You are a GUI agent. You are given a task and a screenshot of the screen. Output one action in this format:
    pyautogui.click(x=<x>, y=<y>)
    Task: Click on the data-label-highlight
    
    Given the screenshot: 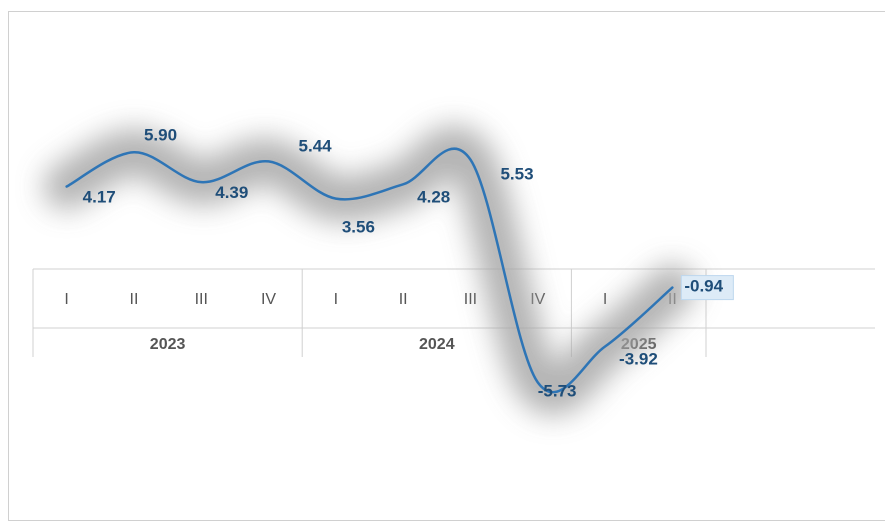 What is the action you would take?
    pyautogui.click(x=707, y=288)
    